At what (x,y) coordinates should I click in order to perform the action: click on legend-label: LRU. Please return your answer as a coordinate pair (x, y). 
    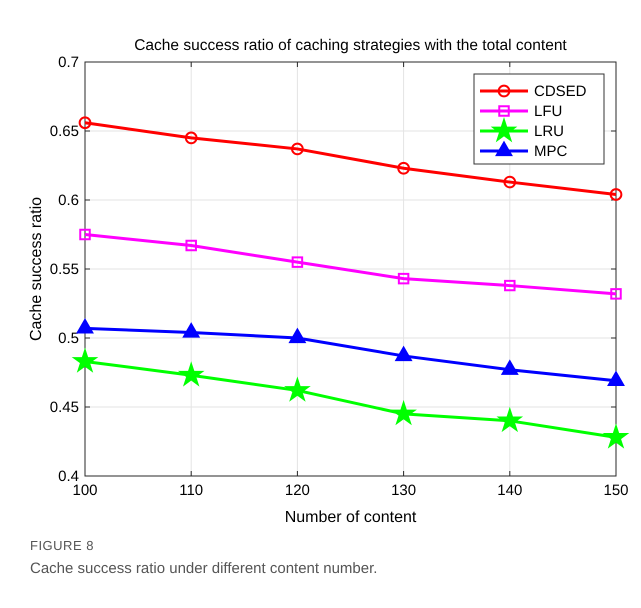
    Looking at the image, I should click on (549, 131).